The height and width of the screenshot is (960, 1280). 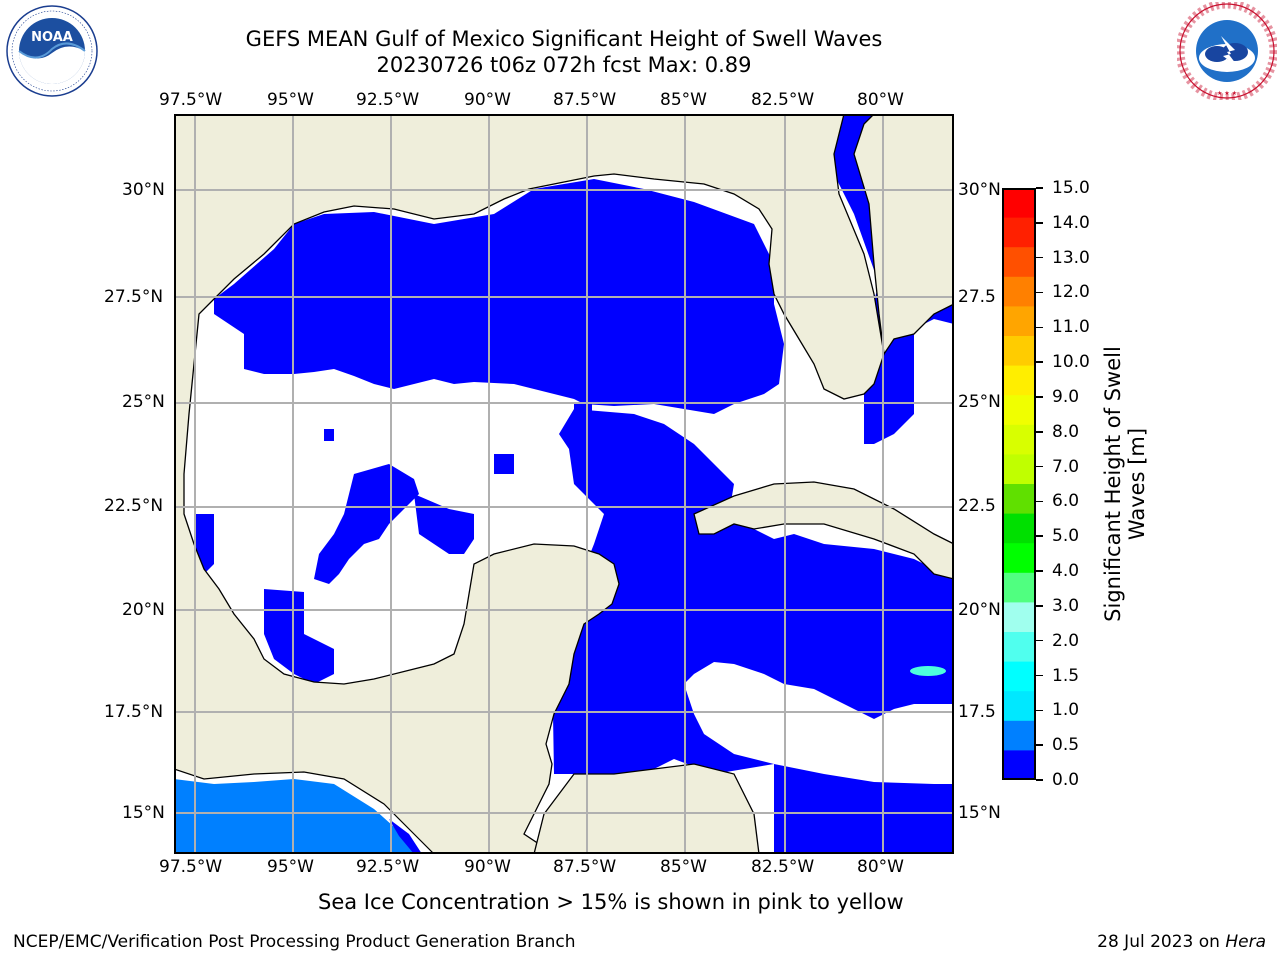 I want to click on colorbar-tick-label: 4.0, so click(x=1066, y=571).